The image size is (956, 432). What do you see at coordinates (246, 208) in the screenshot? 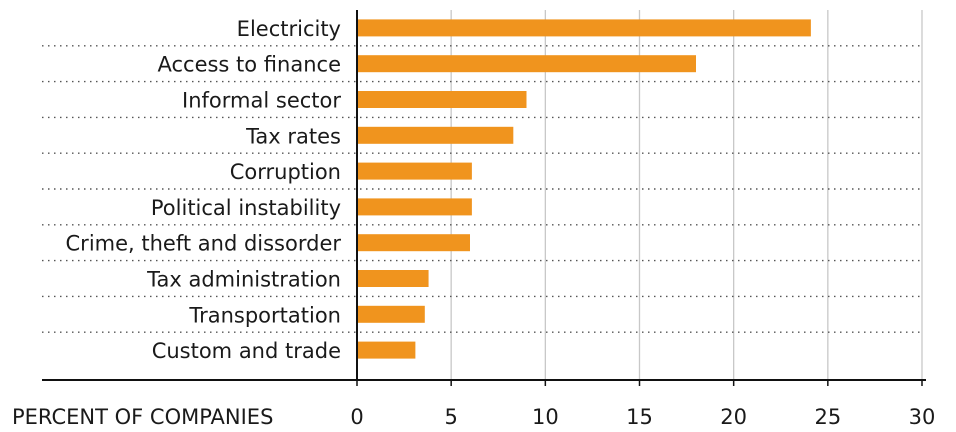
I see `category-label: Political instability` at bounding box center [246, 208].